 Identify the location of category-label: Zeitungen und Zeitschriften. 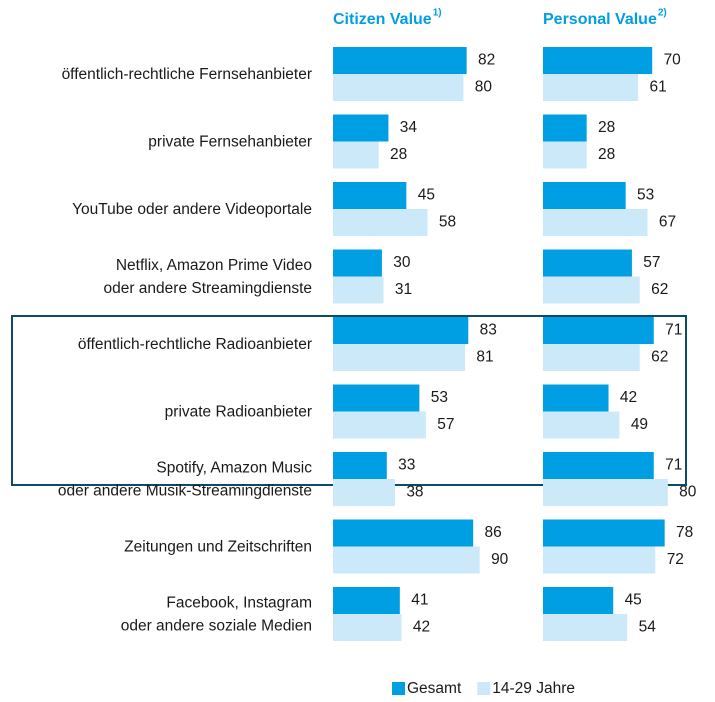
(218, 547).